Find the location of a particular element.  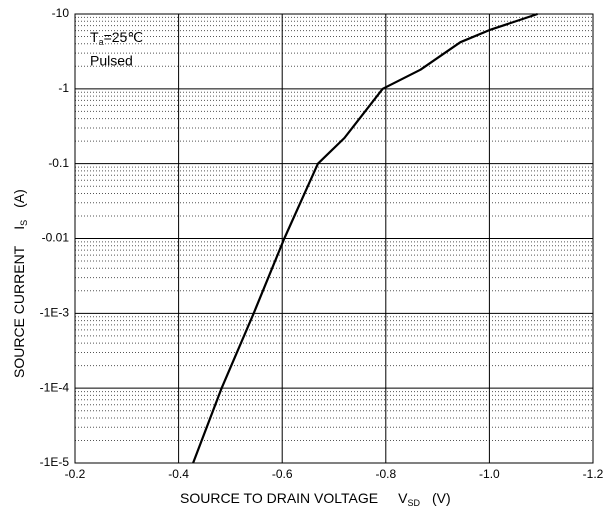

y-tick-label: -1E-4 is located at coordinates (55, 387).